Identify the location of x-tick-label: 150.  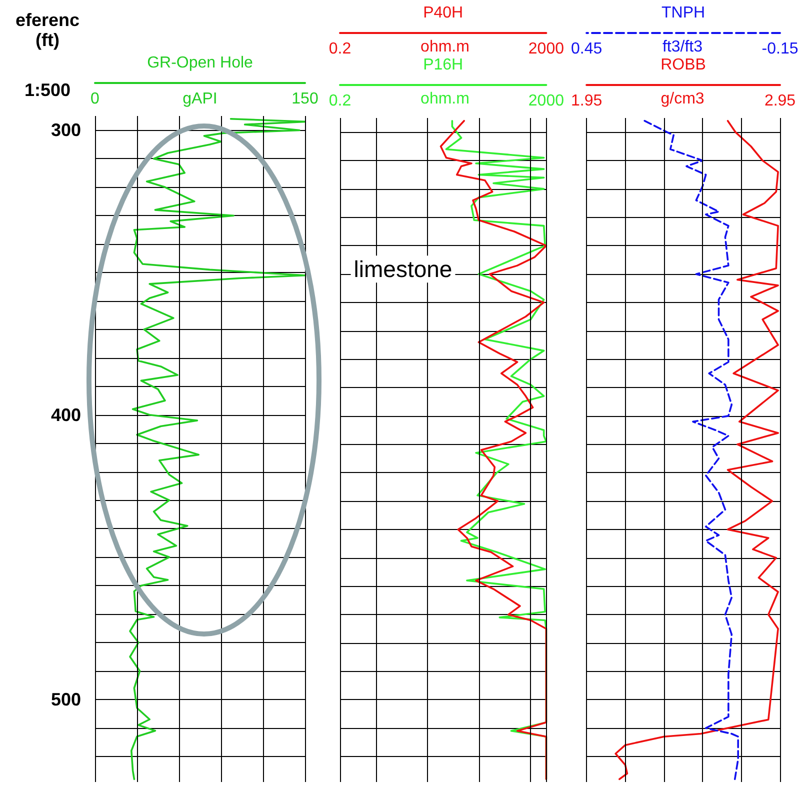
(305, 99).